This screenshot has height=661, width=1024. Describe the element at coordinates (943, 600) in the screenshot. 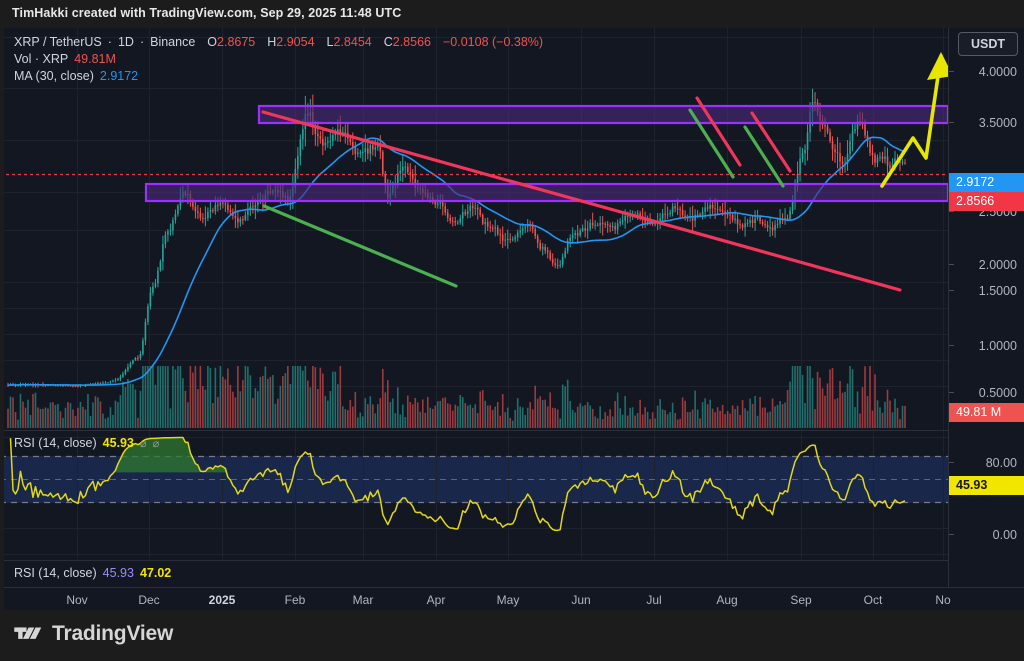

I see `time-label-12: No` at that location.